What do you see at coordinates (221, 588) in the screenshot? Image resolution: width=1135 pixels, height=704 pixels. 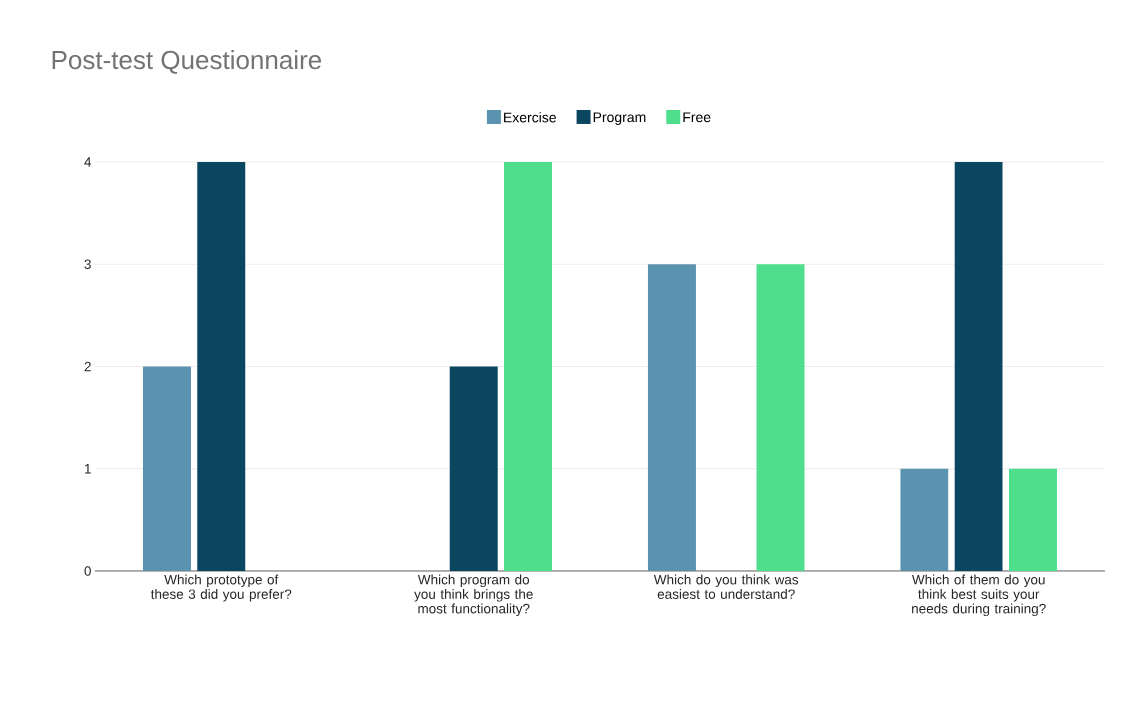 I see `x-tick-label: Which prototype of these 3 did you prefer?` at bounding box center [221, 588].